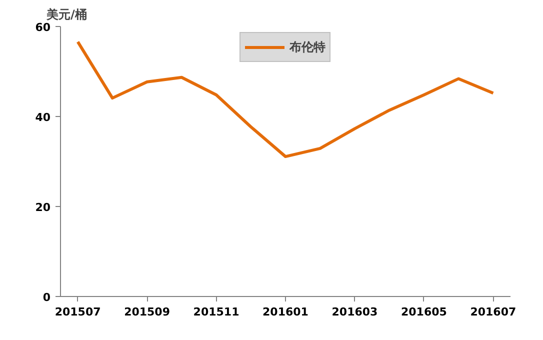  What do you see at coordinates (43, 117) in the screenshot?
I see `y-tick-label: 40` at bounding box center [43, 117].